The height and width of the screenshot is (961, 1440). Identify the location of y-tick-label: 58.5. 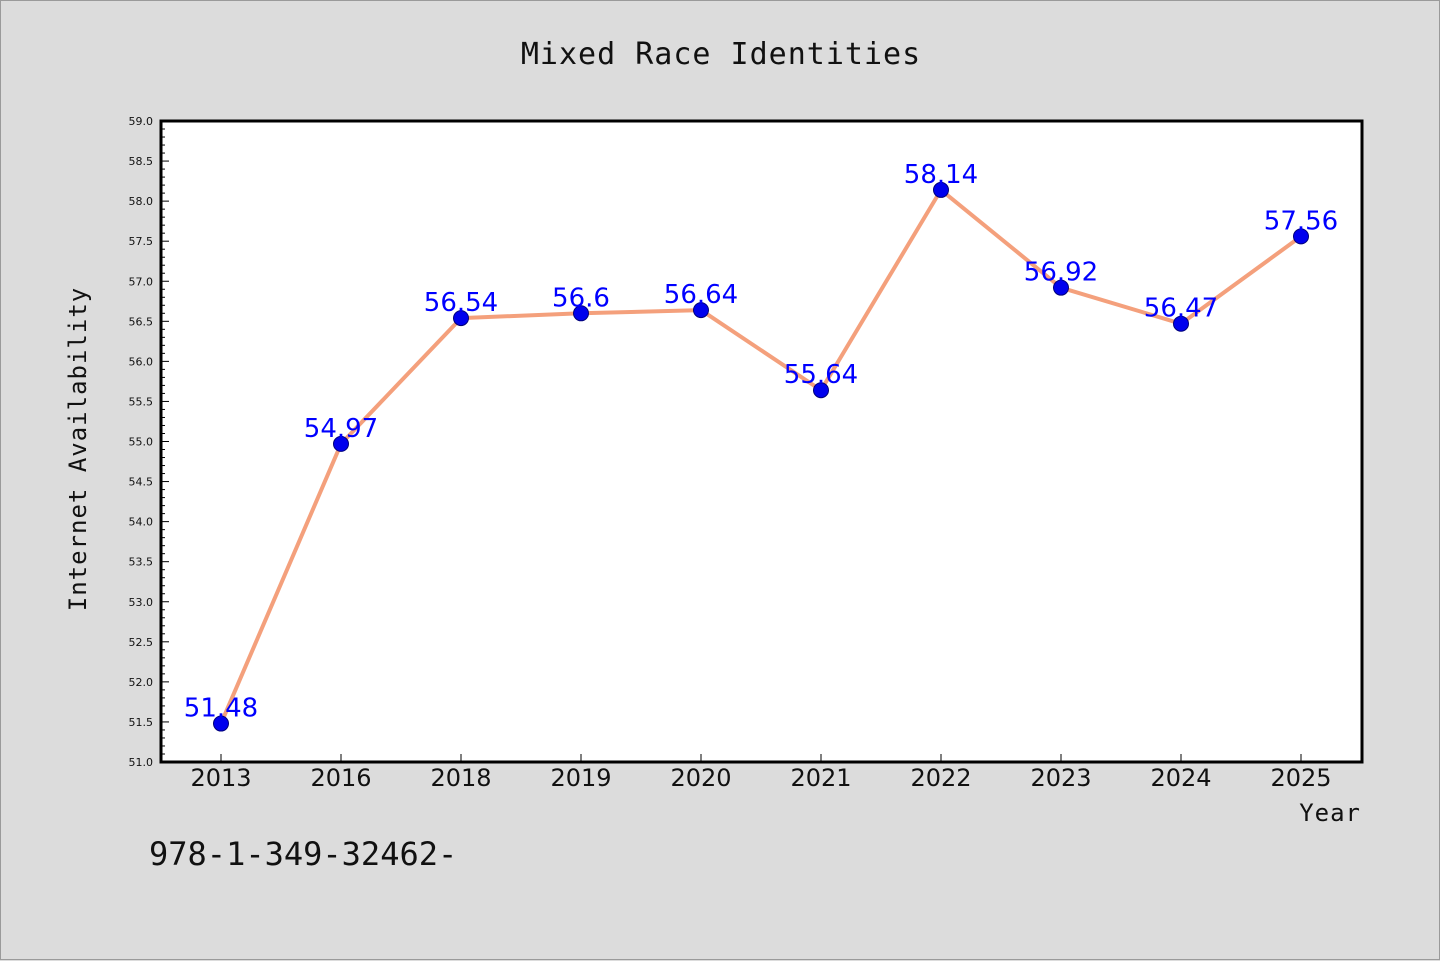
(141, 161).